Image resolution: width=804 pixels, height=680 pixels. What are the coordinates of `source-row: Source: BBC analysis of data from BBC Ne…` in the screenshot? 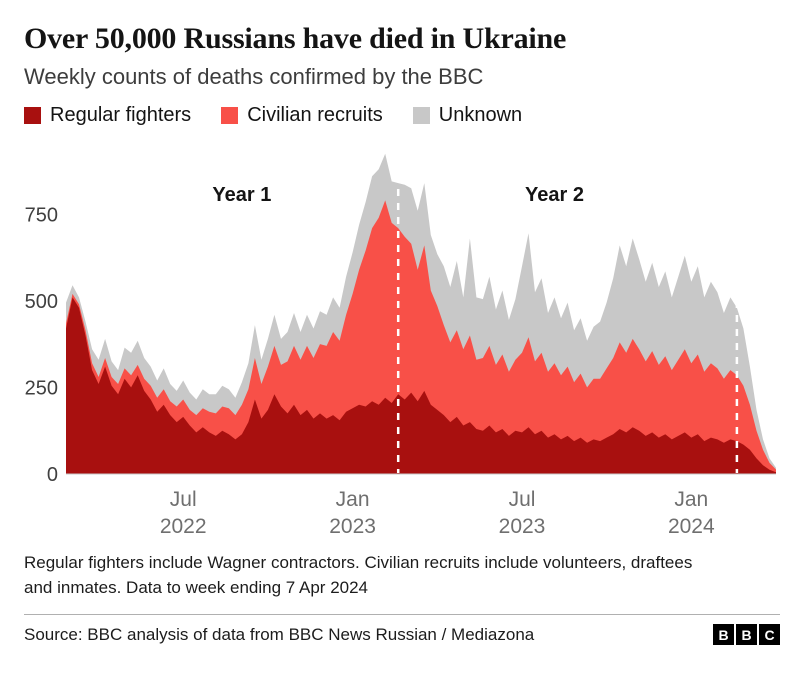 It's located at (402, 635).